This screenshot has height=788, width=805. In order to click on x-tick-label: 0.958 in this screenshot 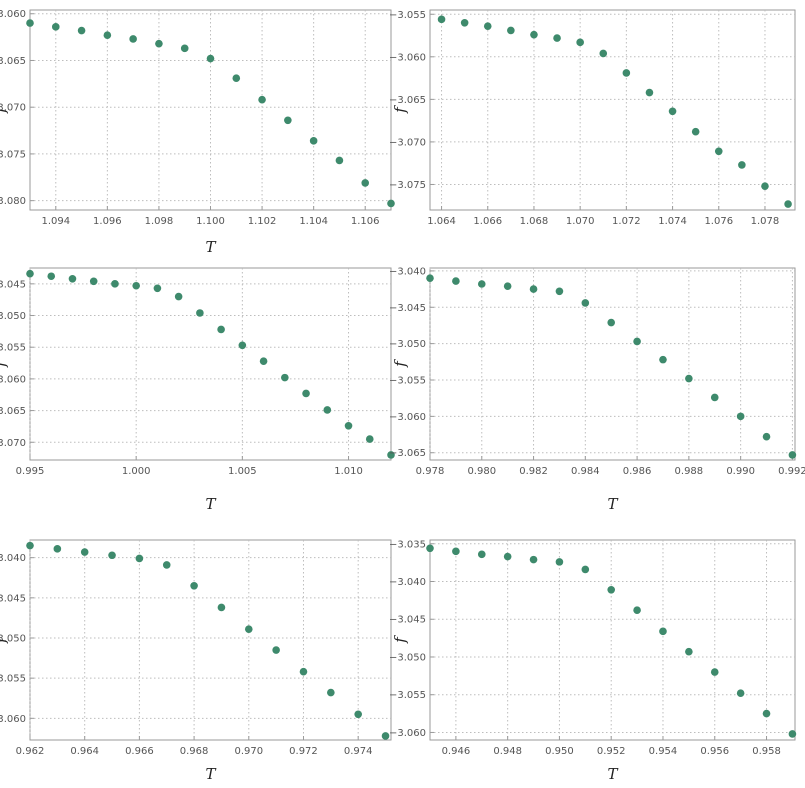, I will do `click(766, 751)`.